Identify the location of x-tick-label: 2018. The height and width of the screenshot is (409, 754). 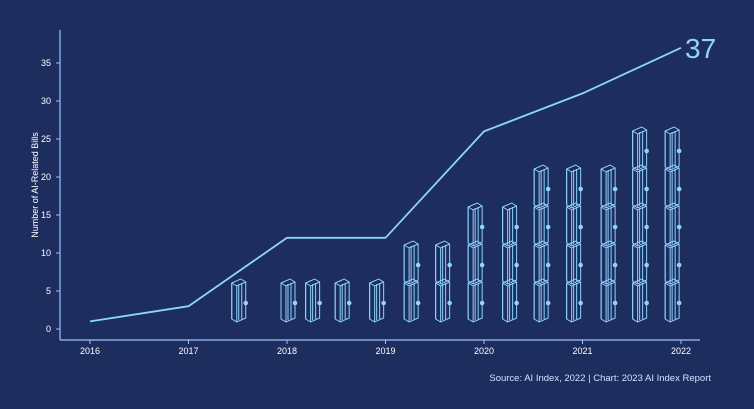
(287, 351).